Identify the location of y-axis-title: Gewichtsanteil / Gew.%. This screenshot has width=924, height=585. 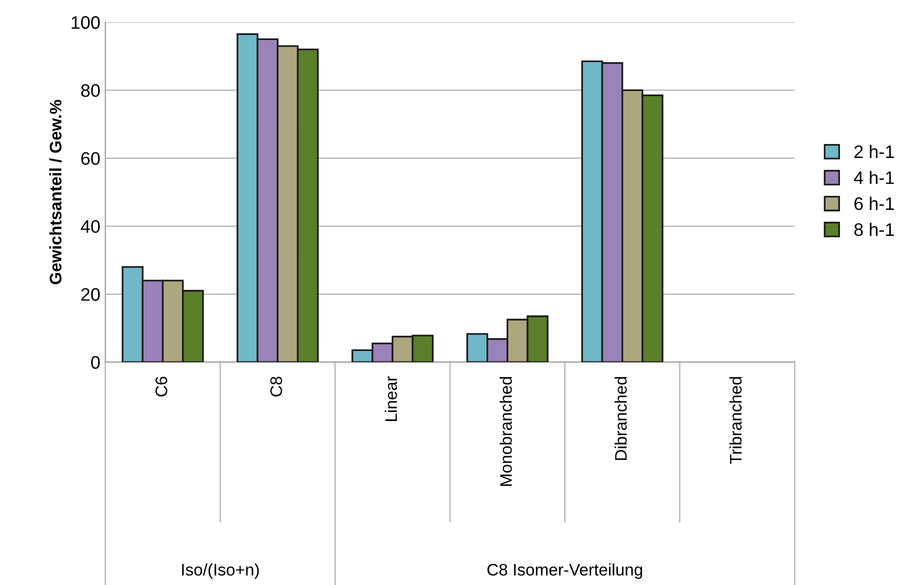
(55, 192).